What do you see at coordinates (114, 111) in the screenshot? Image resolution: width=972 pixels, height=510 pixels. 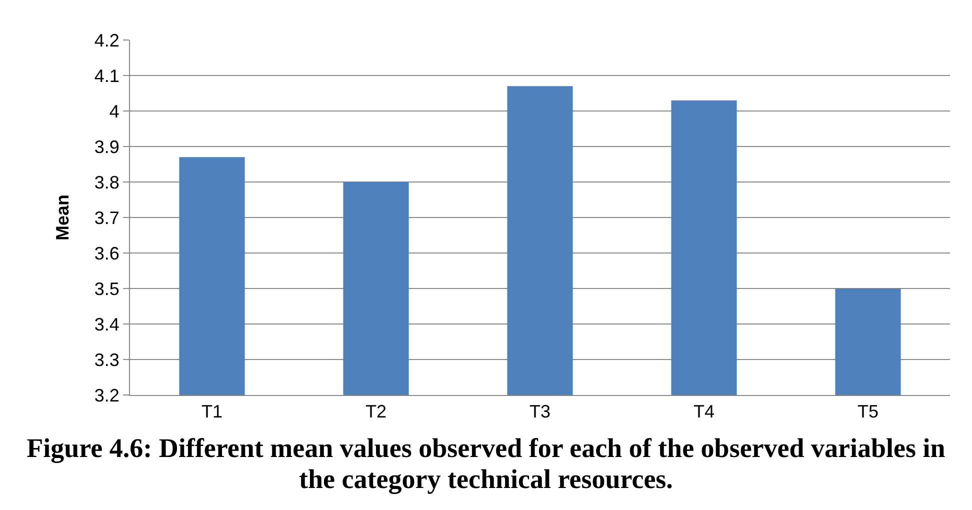 I see `y-tick-label: 4` at bounding box center [114, 111].